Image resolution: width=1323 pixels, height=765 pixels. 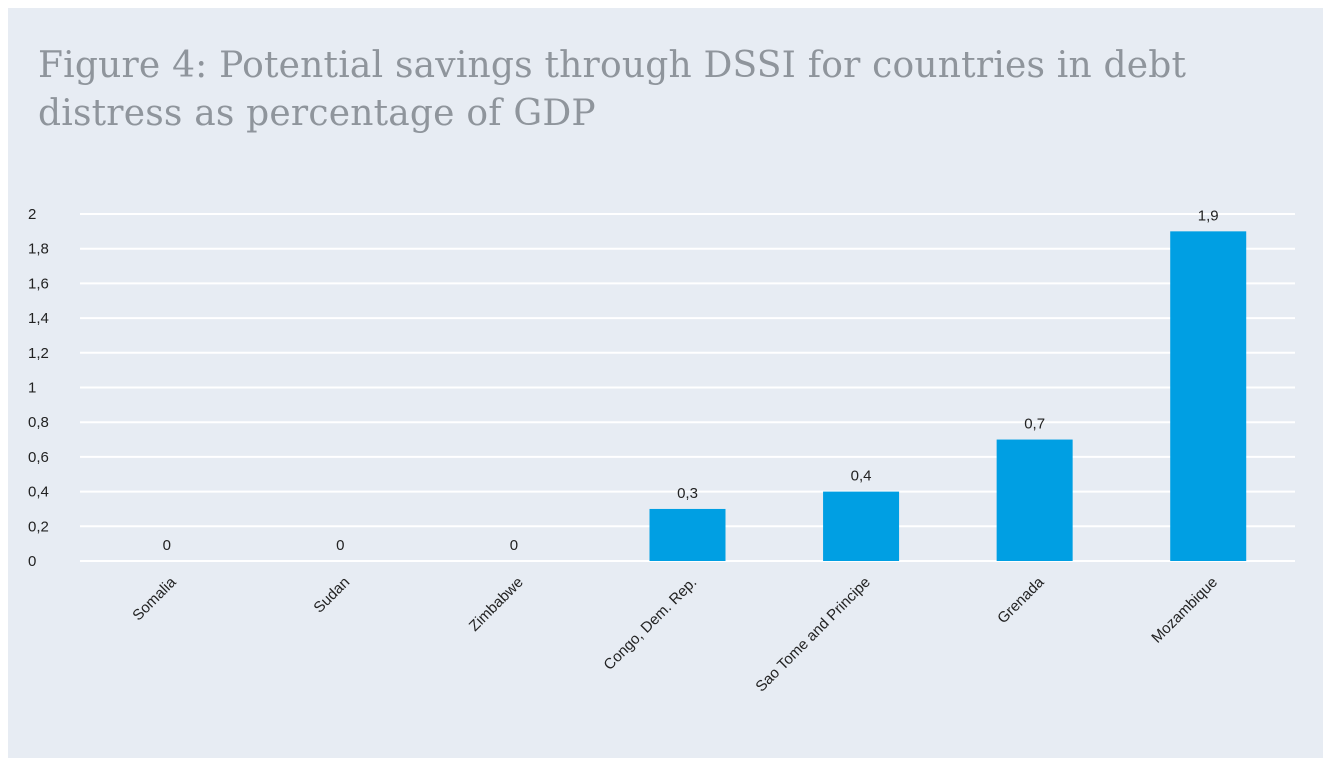 What do you see at coordinates (38, 249) in the screenshot?
I see `y-tick-label: 1,8` at bounding box center [38, 249].